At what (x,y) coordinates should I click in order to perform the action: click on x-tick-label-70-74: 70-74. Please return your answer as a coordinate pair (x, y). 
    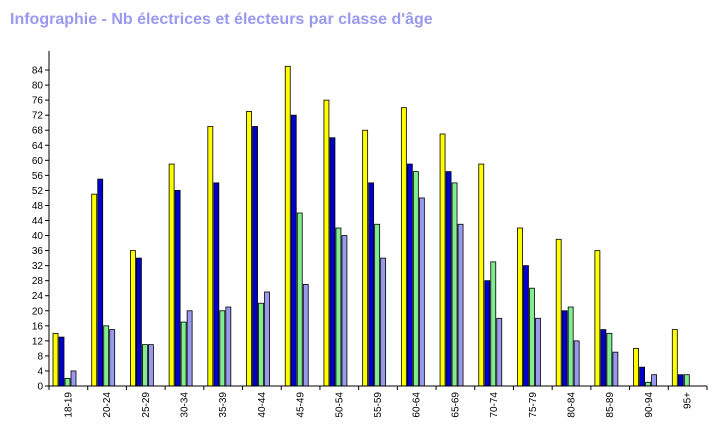
    Looking at the image, I should click on (494, 405).